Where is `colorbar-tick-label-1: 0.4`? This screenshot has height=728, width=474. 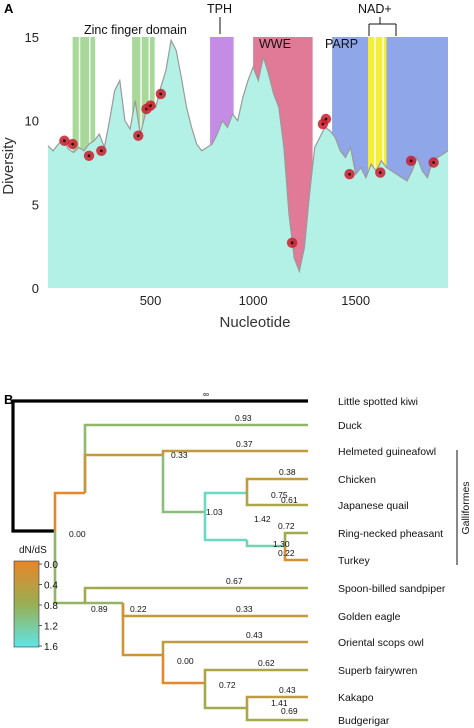
colorbar-tick-label-1: 0.4 is located at coordinates (51, 586).